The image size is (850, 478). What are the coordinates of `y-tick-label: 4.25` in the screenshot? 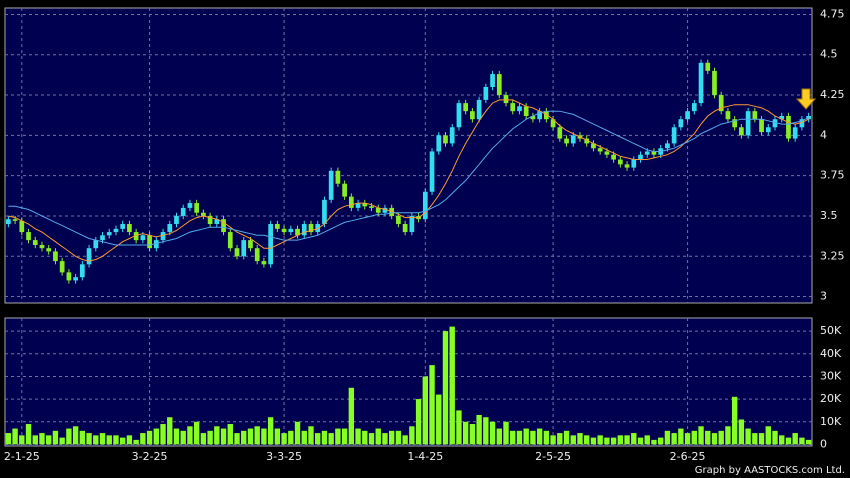 It's located at (832, 94).